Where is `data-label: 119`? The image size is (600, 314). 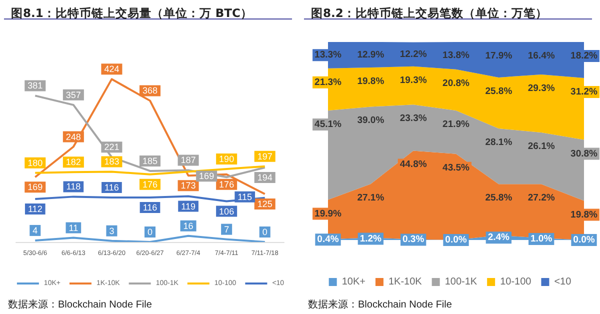
data-label: 119 is located at coordinates (188, 206).